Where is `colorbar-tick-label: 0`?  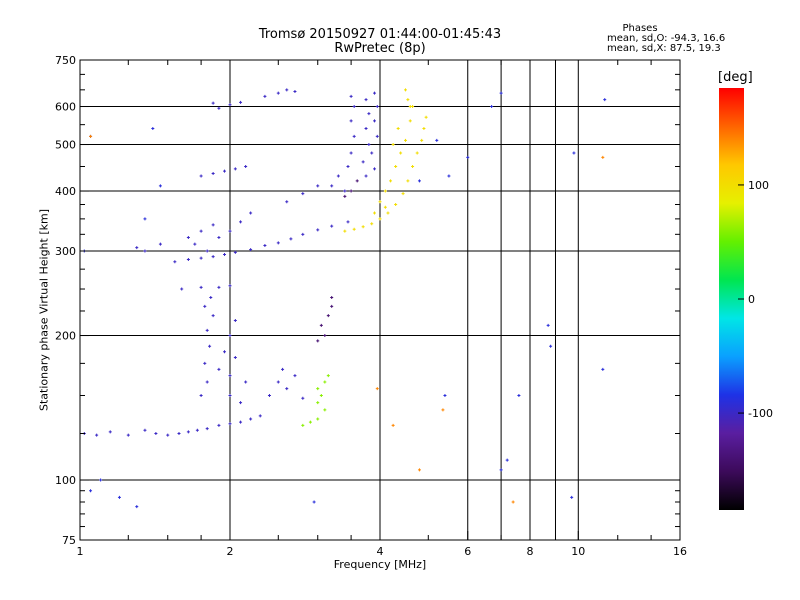
colorbar-tick-label: 0 is located at coordinates (751, 299).